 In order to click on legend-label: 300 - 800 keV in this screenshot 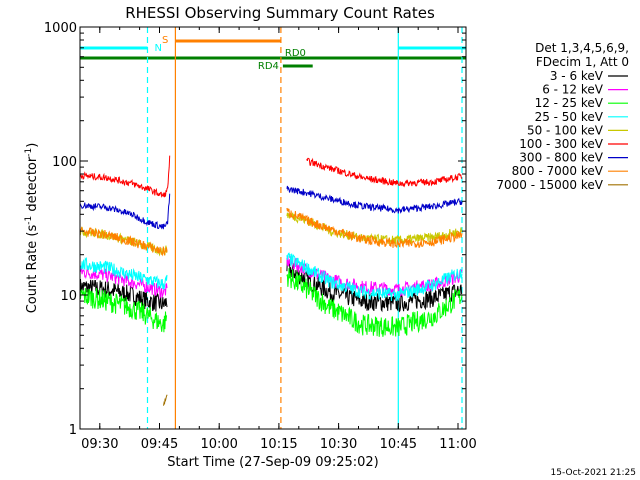, I will do `click(561, 158)`.